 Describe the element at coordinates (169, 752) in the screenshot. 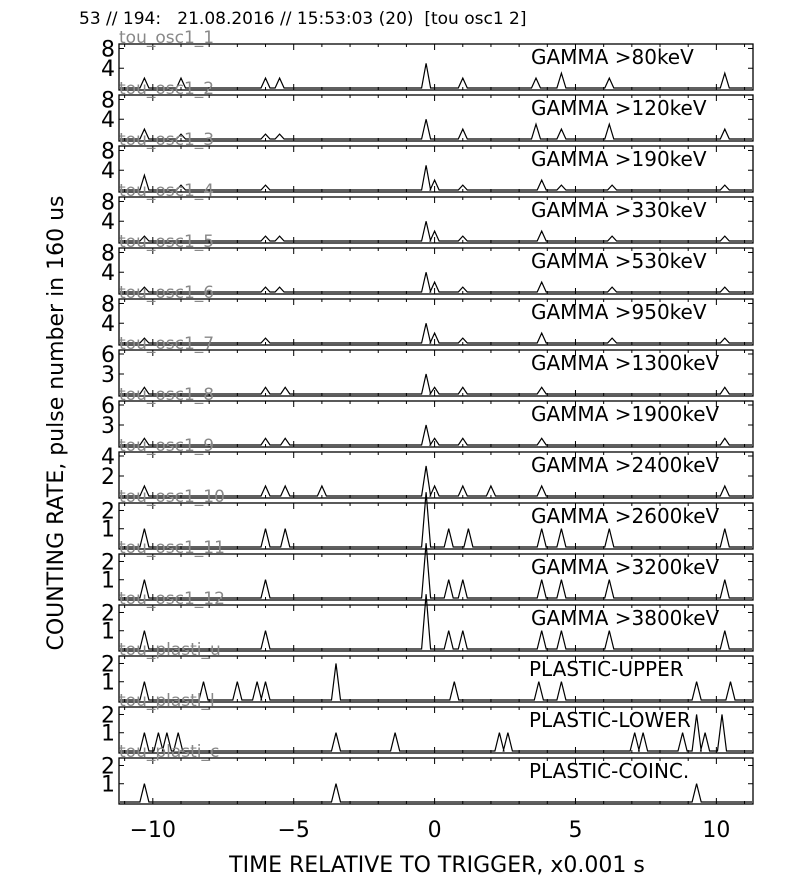

I see `channel-label: tou_plasti_c` at that location.